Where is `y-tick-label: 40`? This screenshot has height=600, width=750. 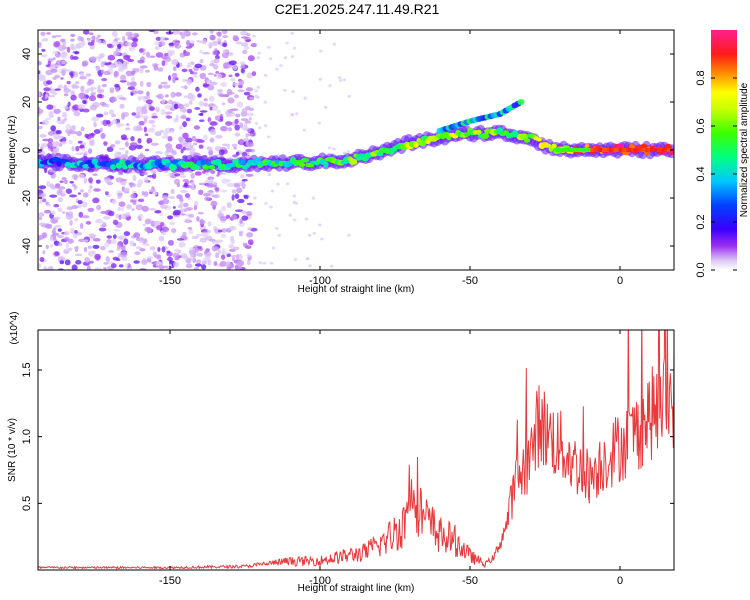
y-tick-label: 40 is located at coordinates (27, 54).